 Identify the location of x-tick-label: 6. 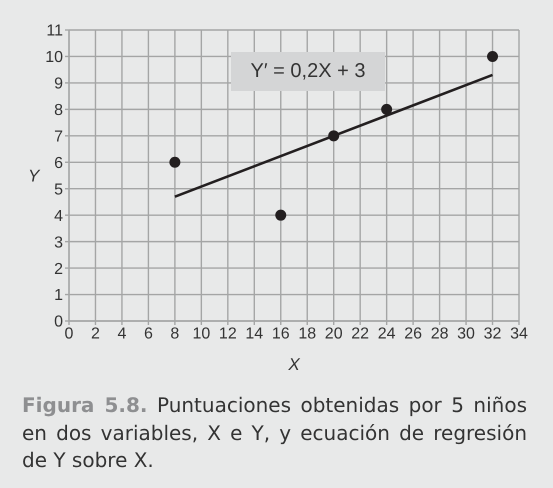
(148, 333).